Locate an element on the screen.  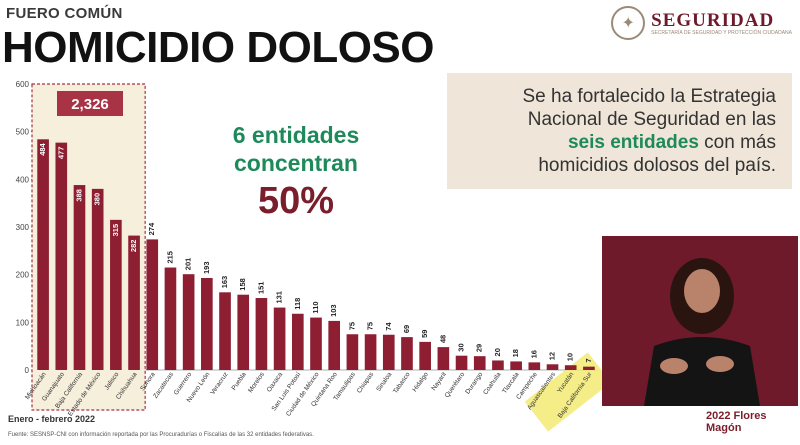
bar-value-label: 282 is located at coordinates (133, 246).